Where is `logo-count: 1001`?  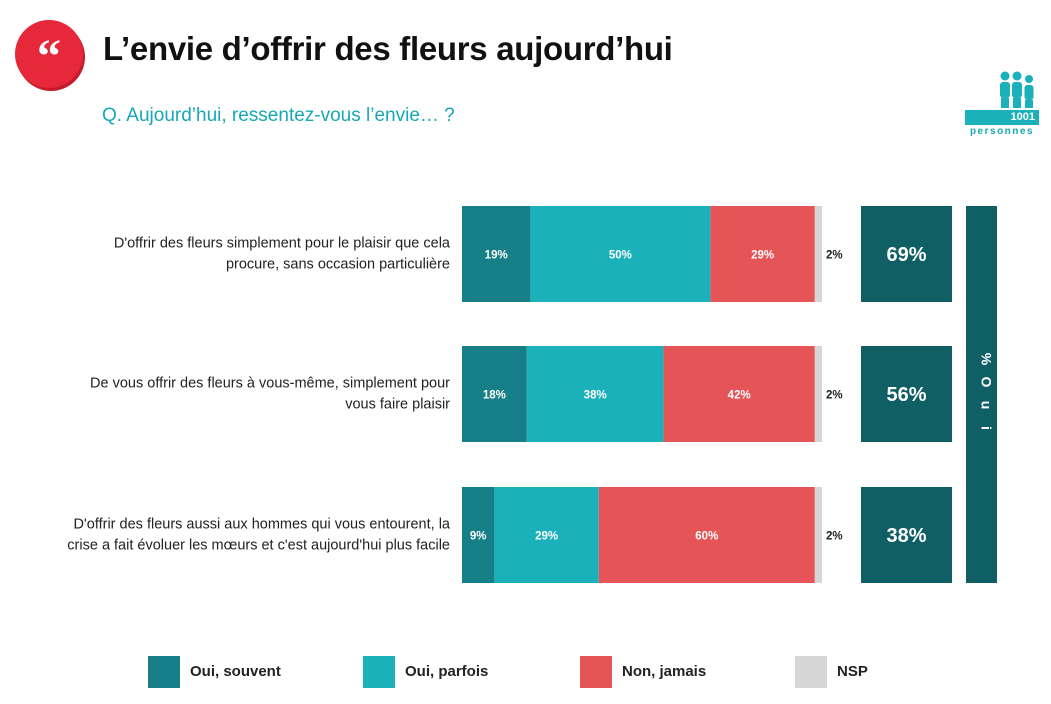
logo-count: 1001 is located at coordinates (1022, 117).